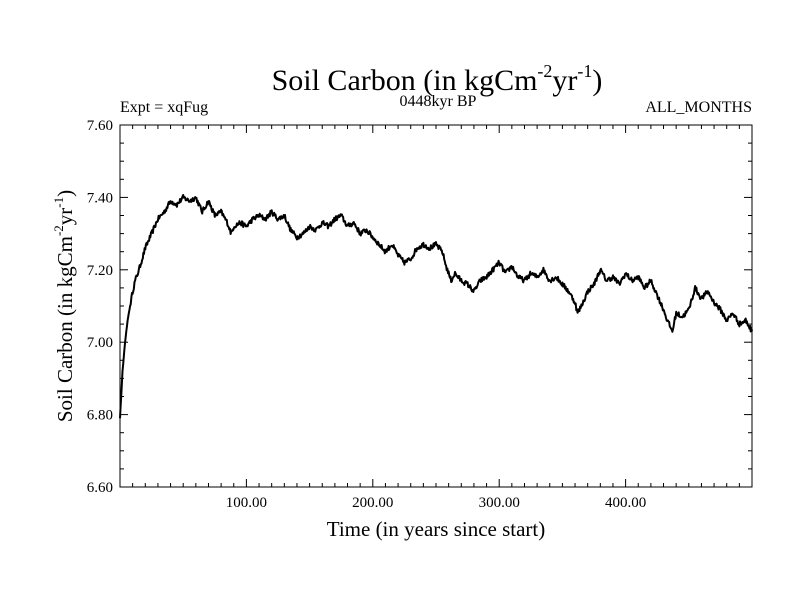 The height and width of the screenshot is (600, 800). What do you see at coordinates (164, 107) in the screenshot?
I see `experiment-label: Expt = xqFug` at bounding box center [164, 107].